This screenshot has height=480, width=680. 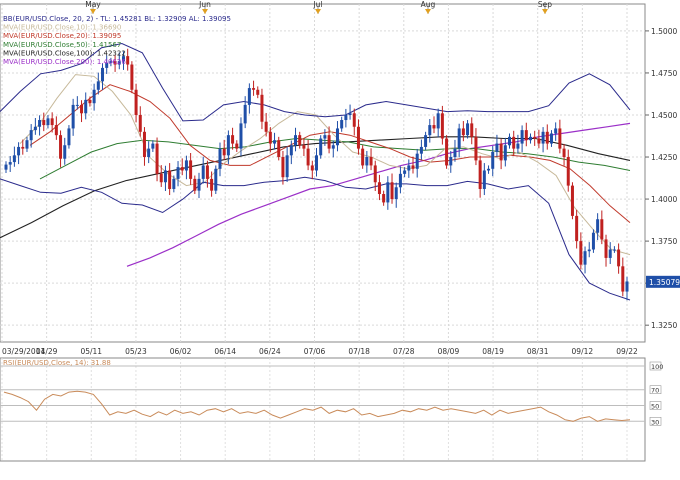 What do you see at coordinates (404, 351) in the screenshot?
I see `x-tick-label: 07/28` at bounding box center [404, 351].